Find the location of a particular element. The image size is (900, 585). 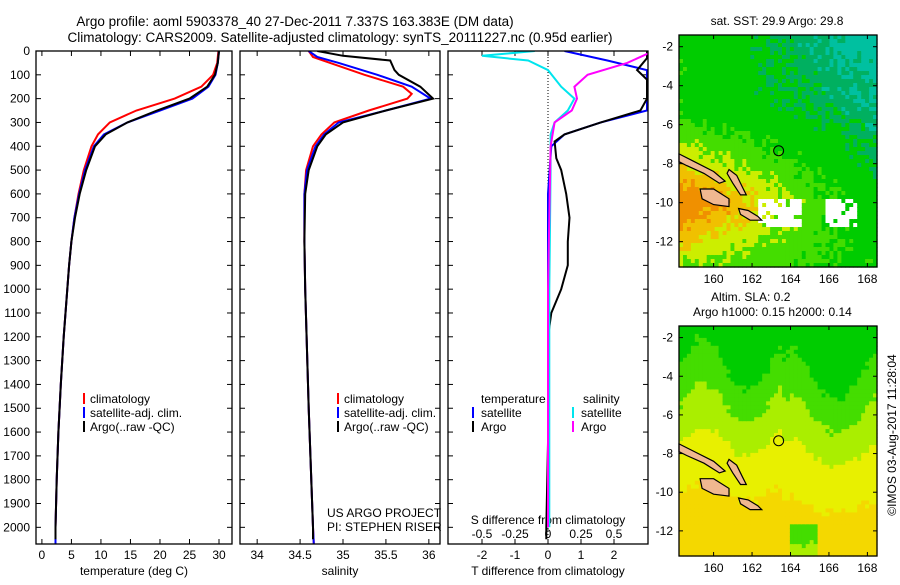

lat-tick-label: -10 is located at coordinates (665, 203).